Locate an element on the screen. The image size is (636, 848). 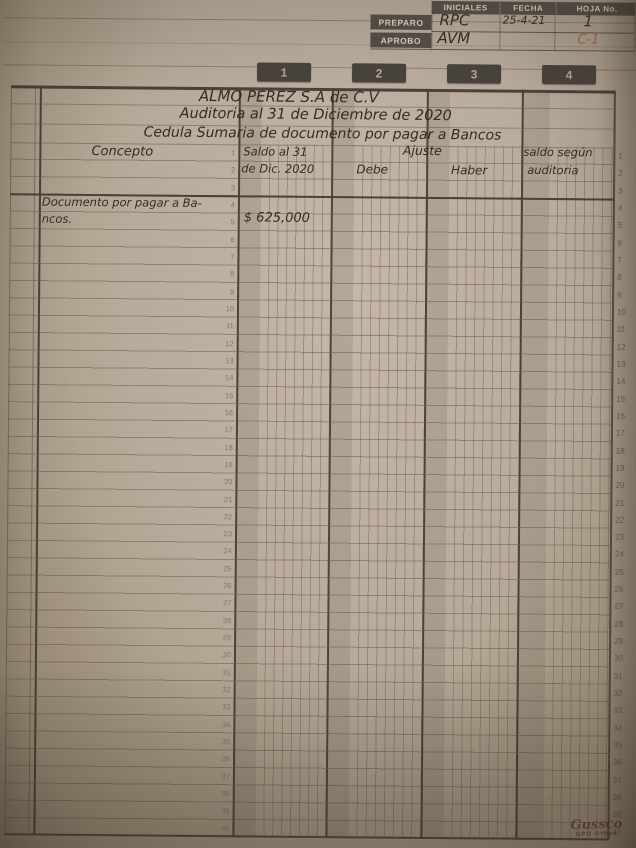
right-row-number: 8 is located at coordinates (619, 277).